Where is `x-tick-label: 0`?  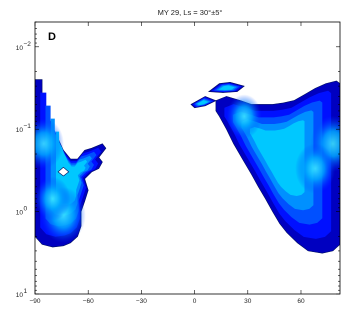
x-tick-label: 0 is located at coordinates (195, 301).